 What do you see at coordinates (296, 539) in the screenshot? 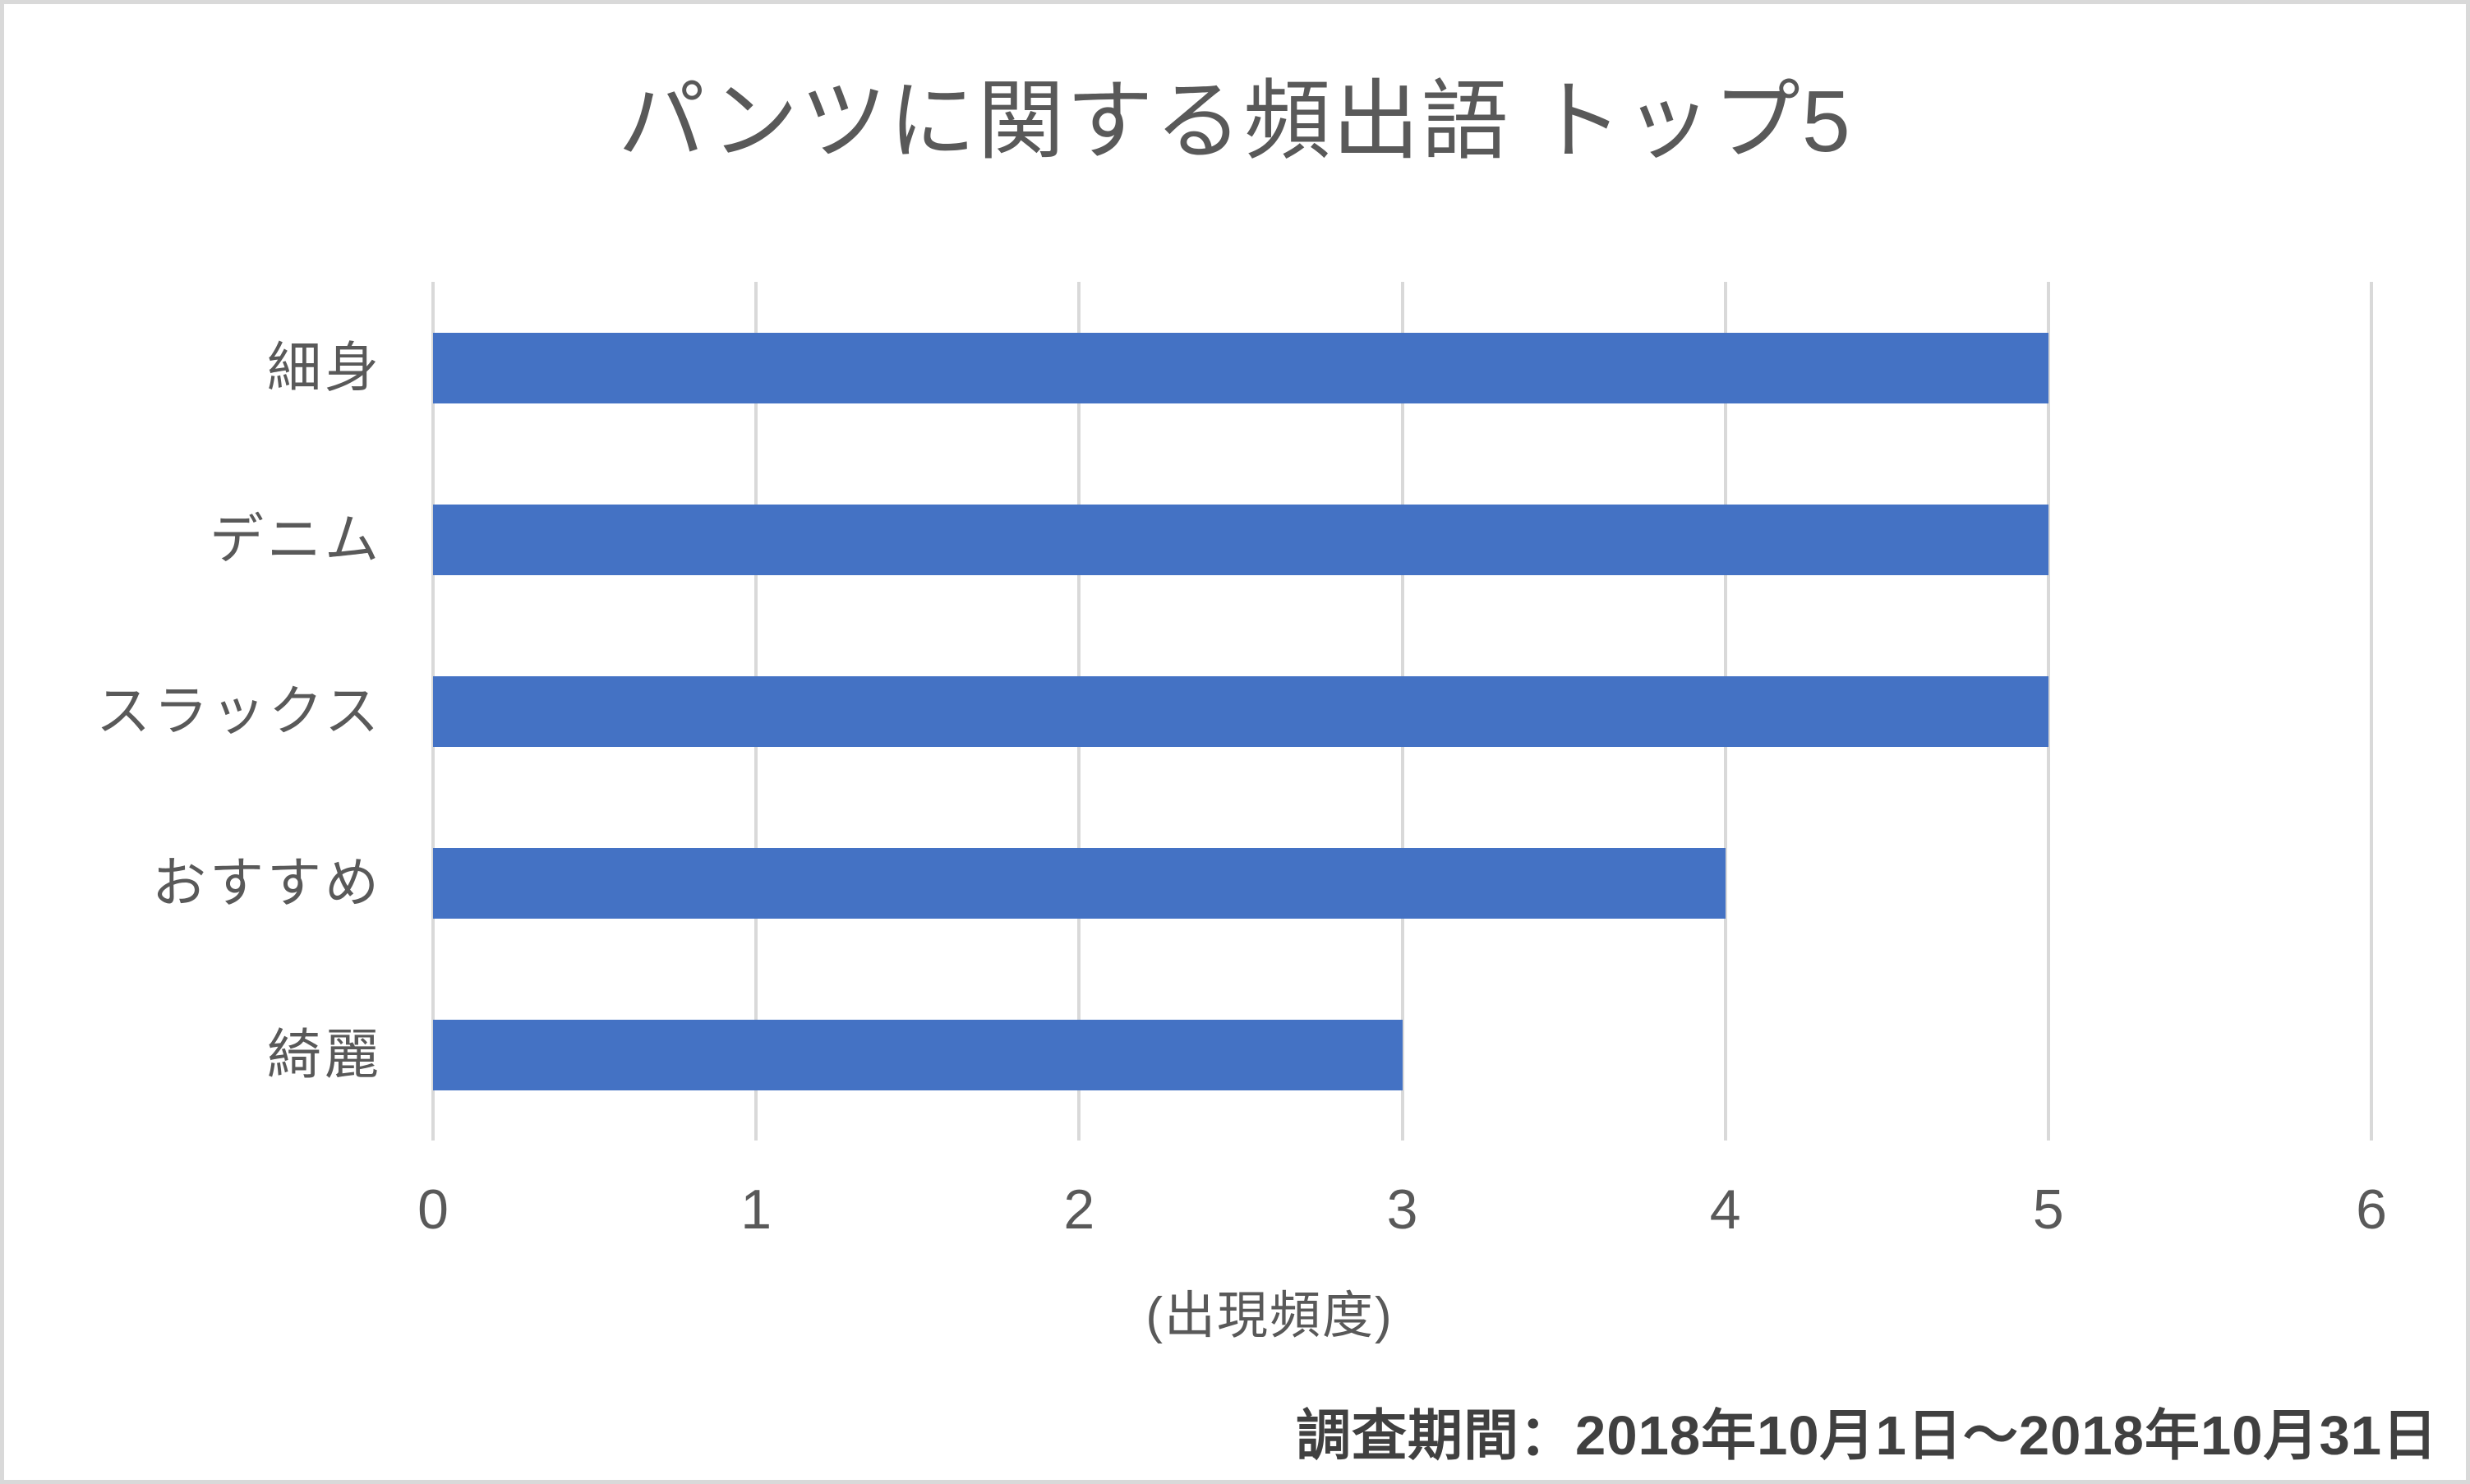
I see `category-label-1: デニム` at bounding box center [296, 539].